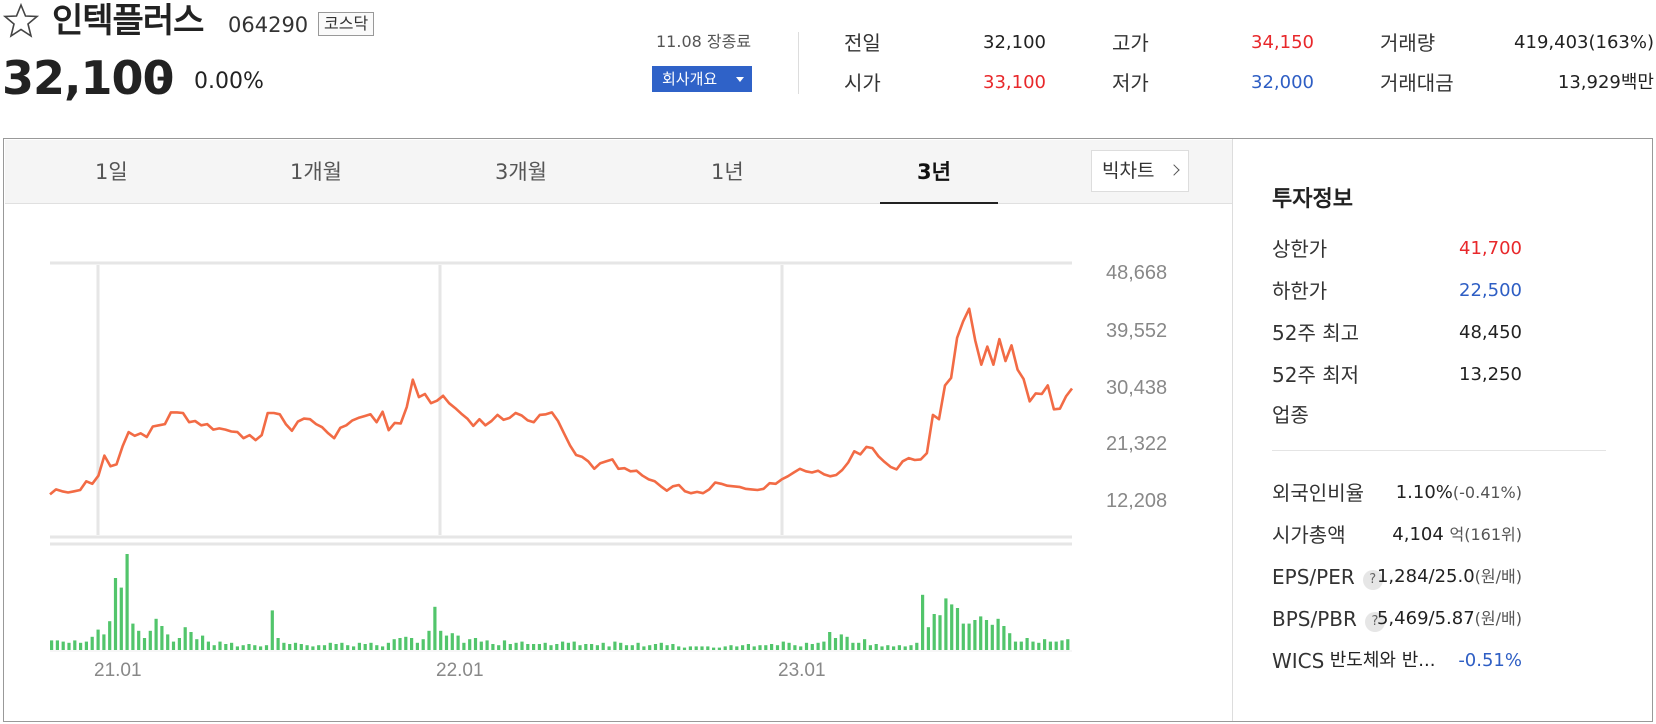  I want to click on bps-pbr: 5,469/5.87, so click(1425, 618).